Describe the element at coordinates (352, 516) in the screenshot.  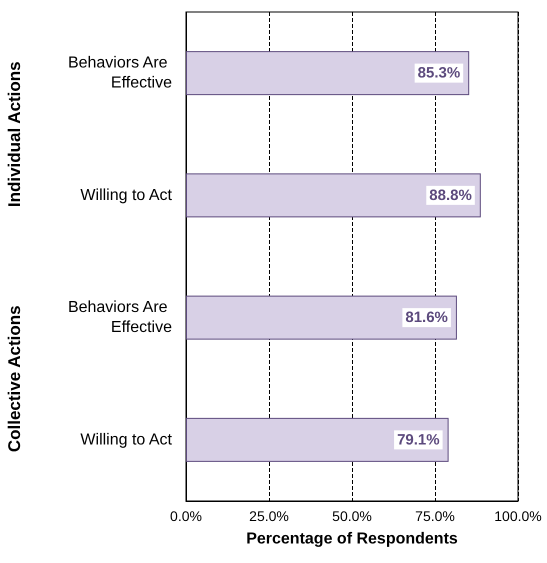
I see `x-tick-label: 50.0%` at that location.